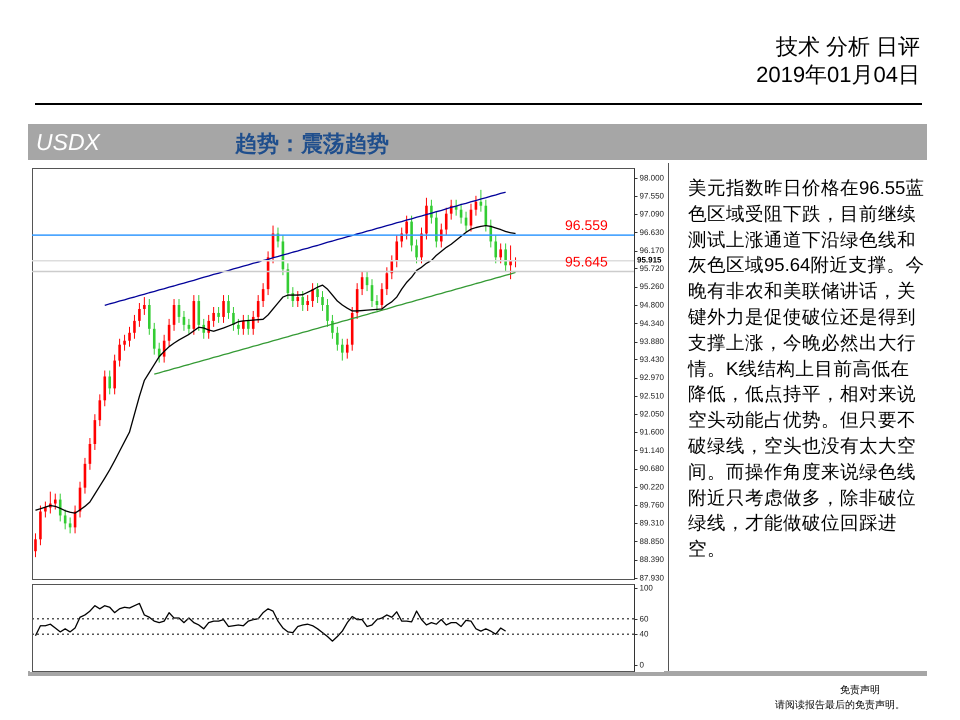 This screenshot has width=960, height=720. I want to click on y-tick-label: 94.800, so click(652, 305).